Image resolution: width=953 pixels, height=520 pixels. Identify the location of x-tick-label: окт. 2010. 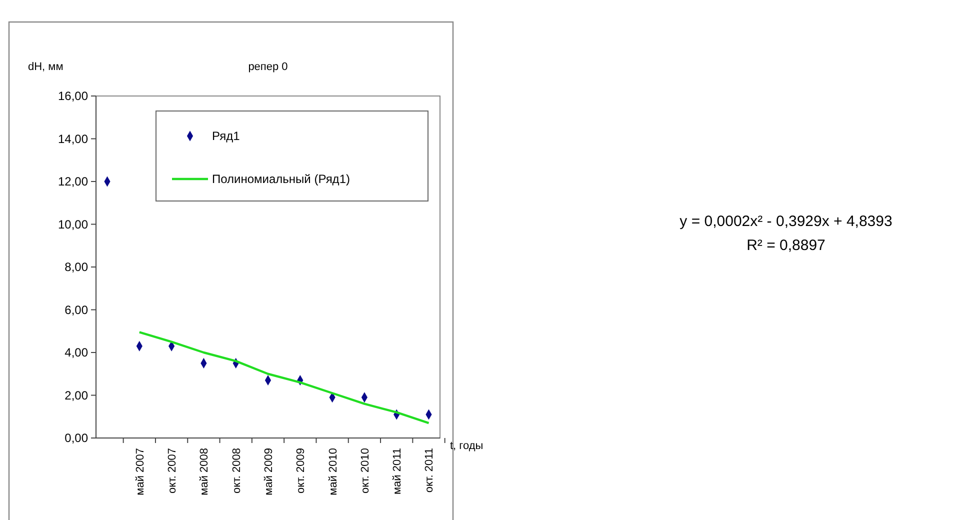
(365, 471).